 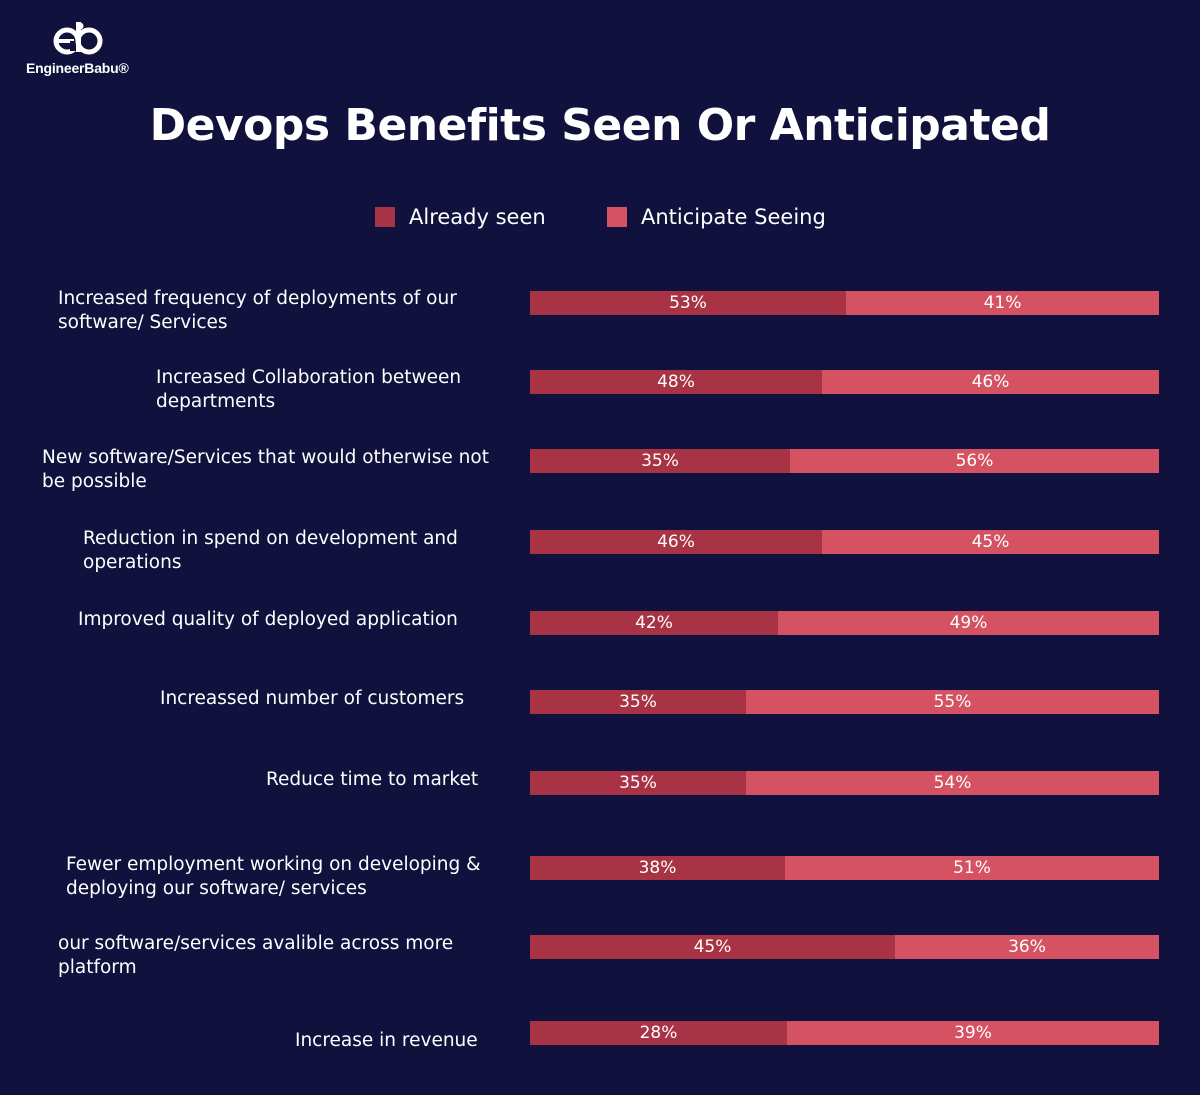 What do you see at coordinates (385, 217) in the screenshot?
I see `legend-swatch-already-seen` at bounding box center [385, 217].